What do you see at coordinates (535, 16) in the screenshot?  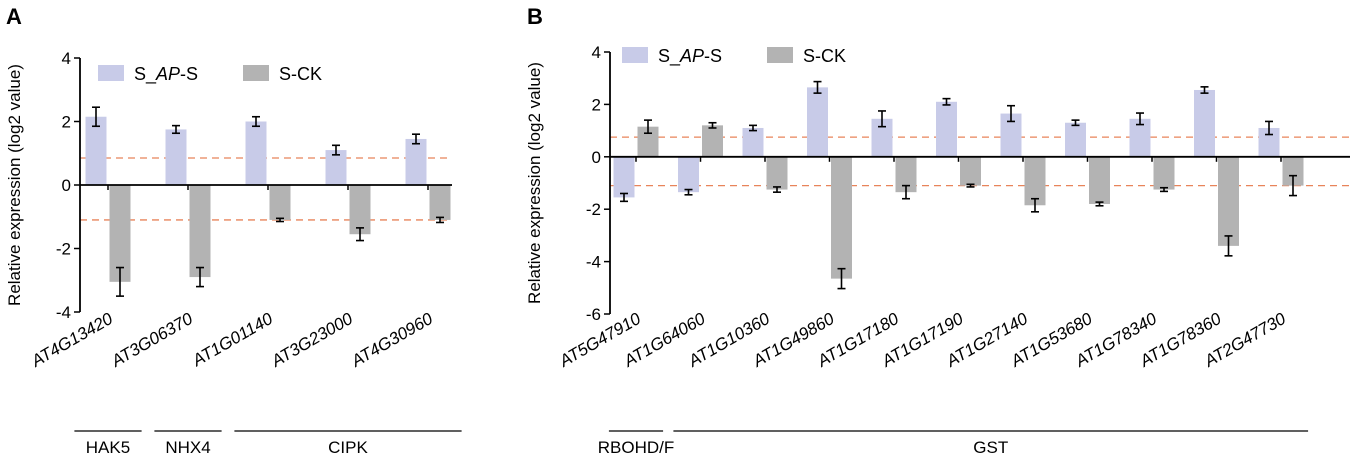 I see `panel-label: B` at bounding box center [535, 16].